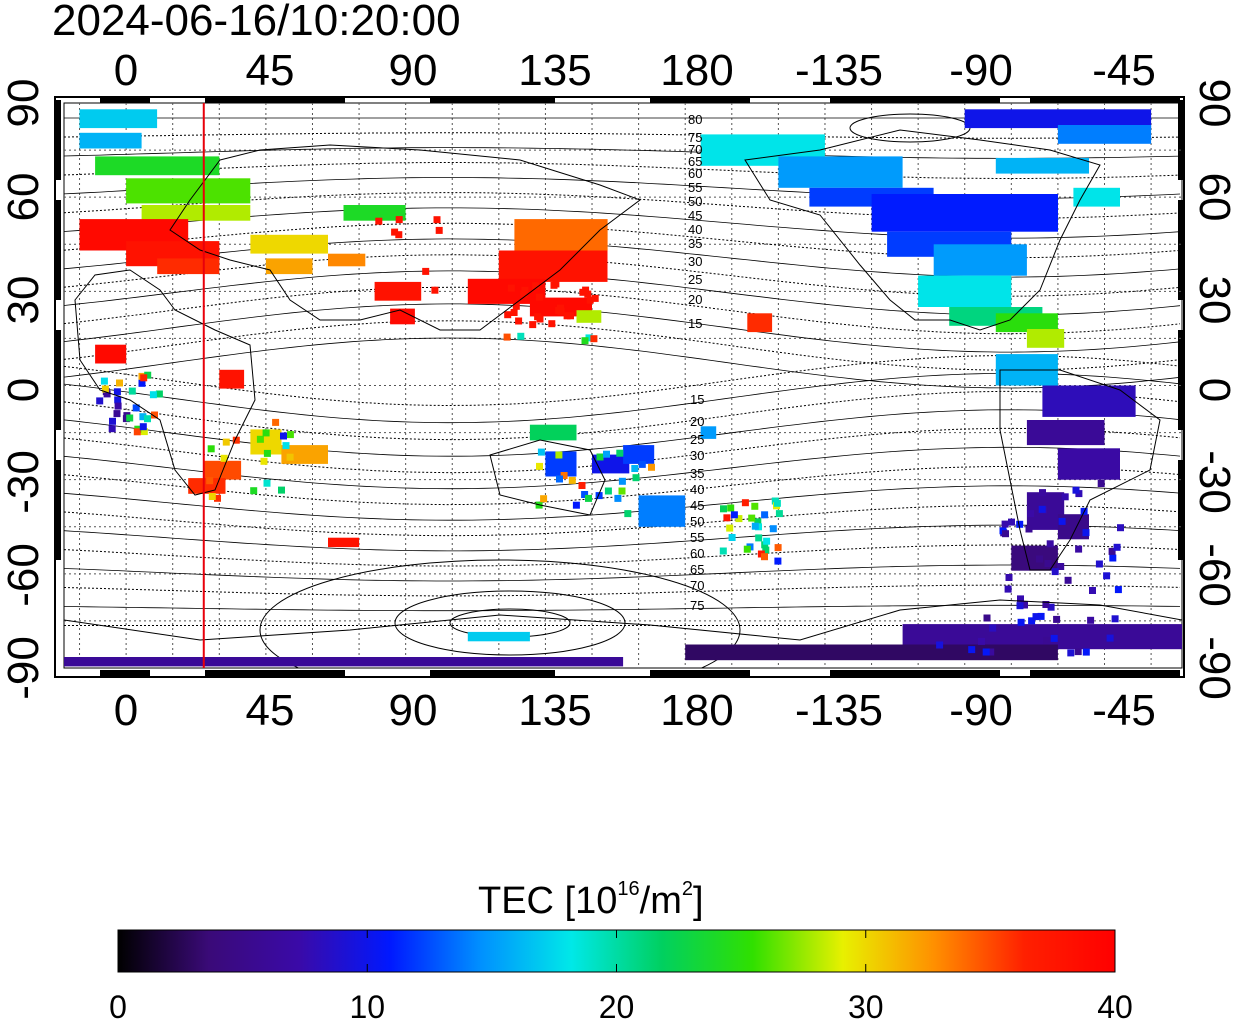 This screenshot has height=1030, width=1235. I want to click on x-axis-top-labels: 0 45 90 135 180 -135 -90 -45, so click(635, 70).